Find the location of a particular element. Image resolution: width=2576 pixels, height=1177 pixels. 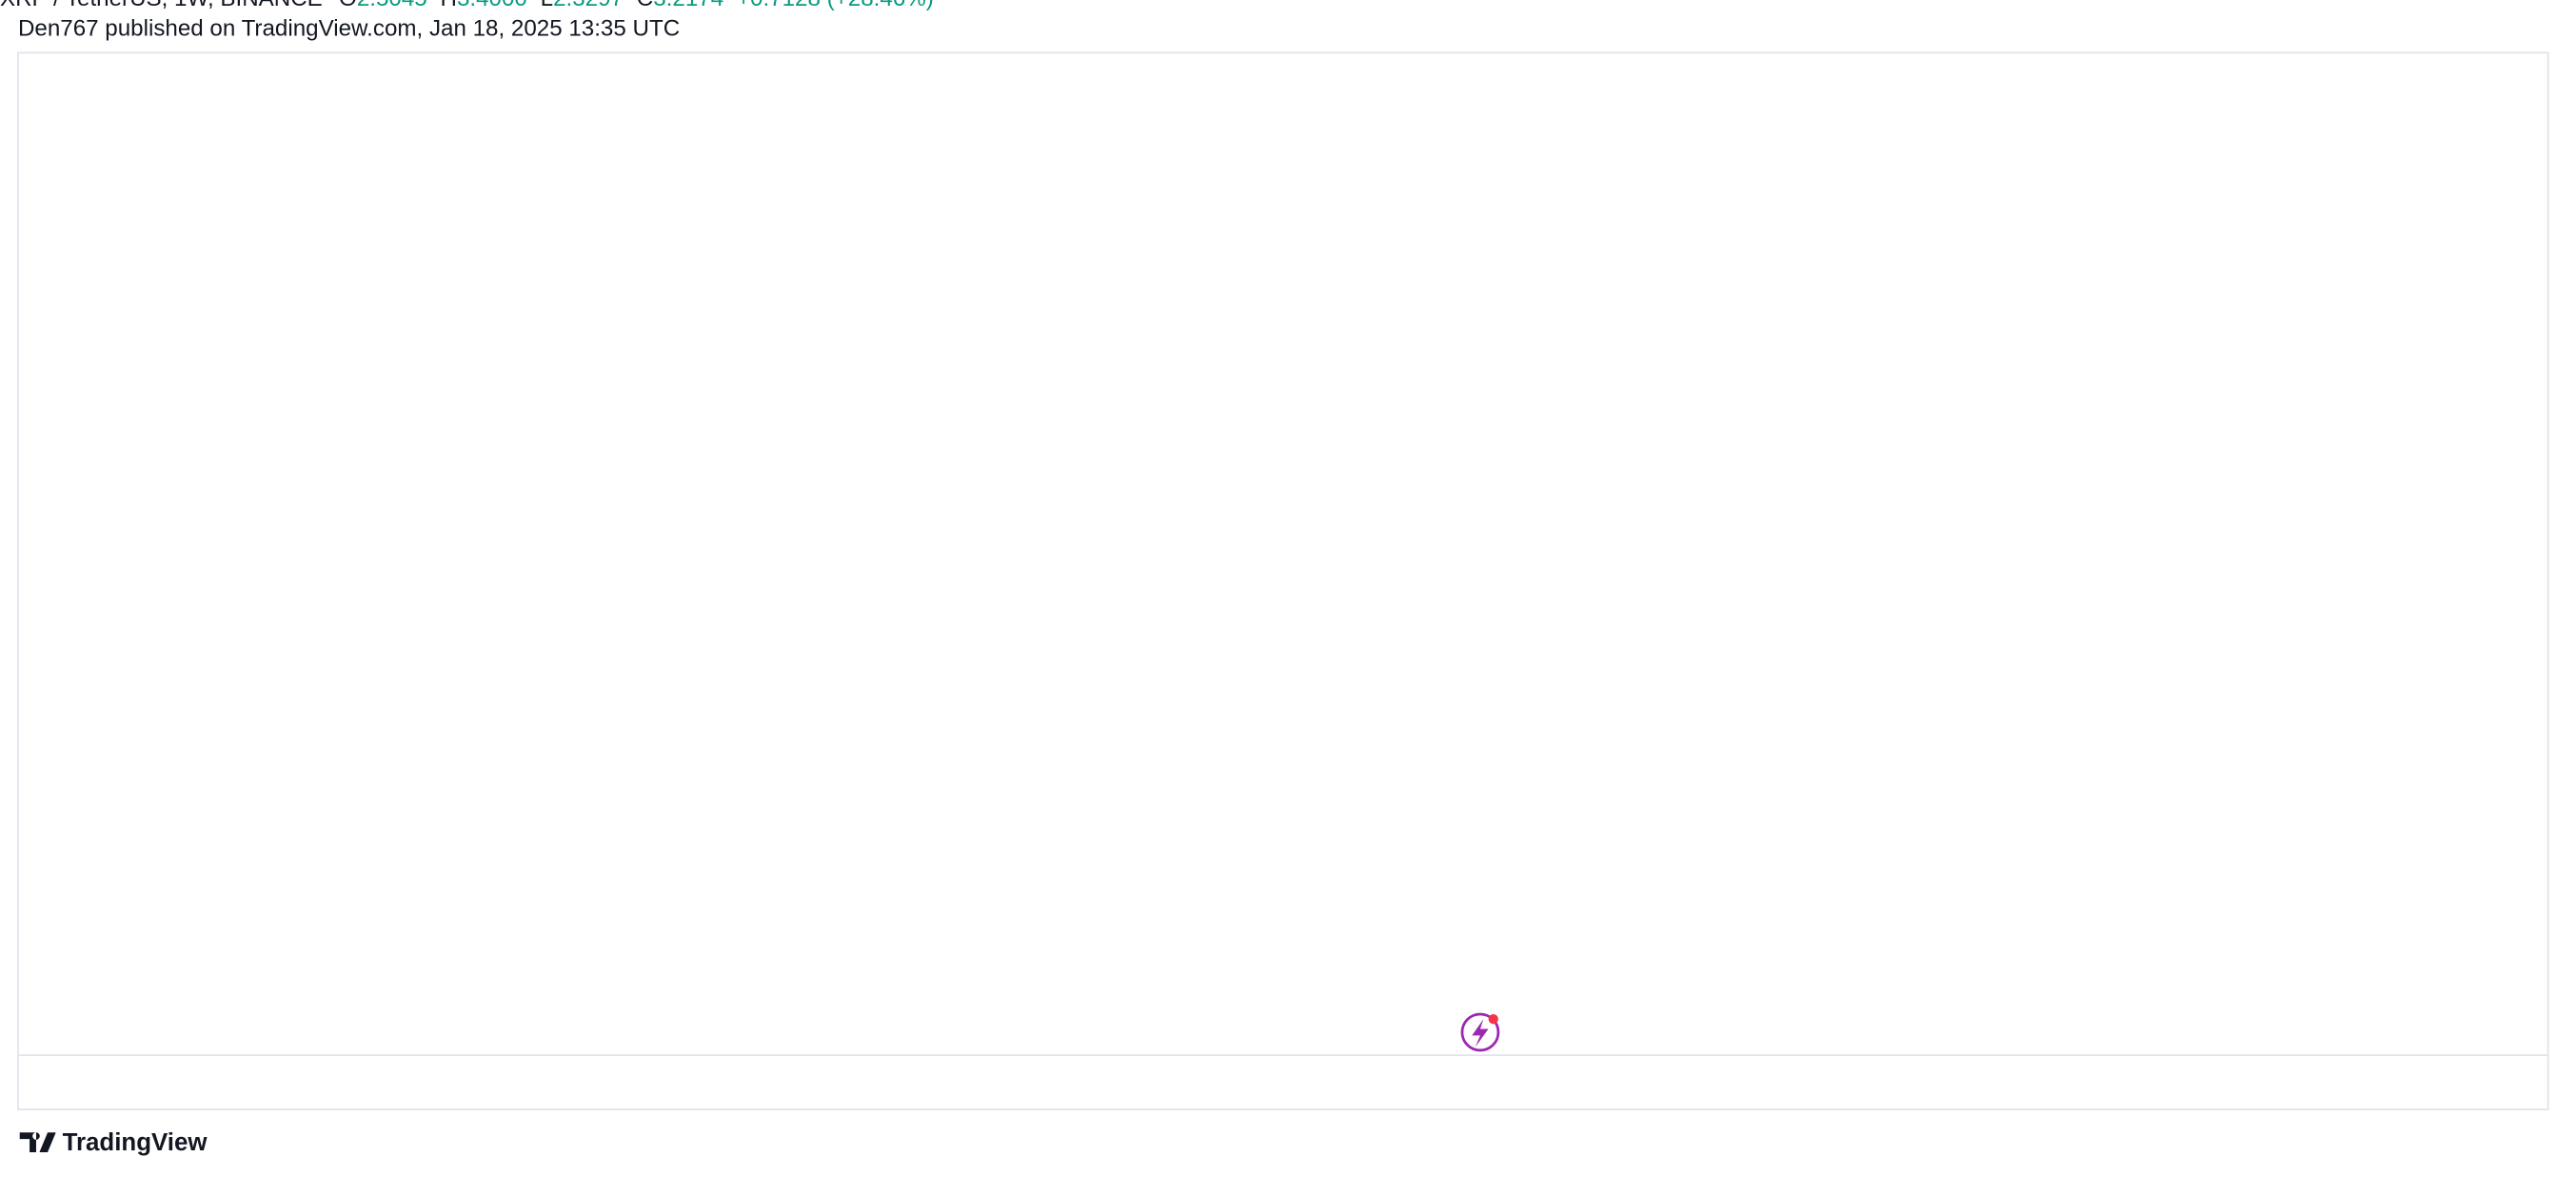

legend-change: +0.7128 (+28.46%) is located at coordinates (835, 6).